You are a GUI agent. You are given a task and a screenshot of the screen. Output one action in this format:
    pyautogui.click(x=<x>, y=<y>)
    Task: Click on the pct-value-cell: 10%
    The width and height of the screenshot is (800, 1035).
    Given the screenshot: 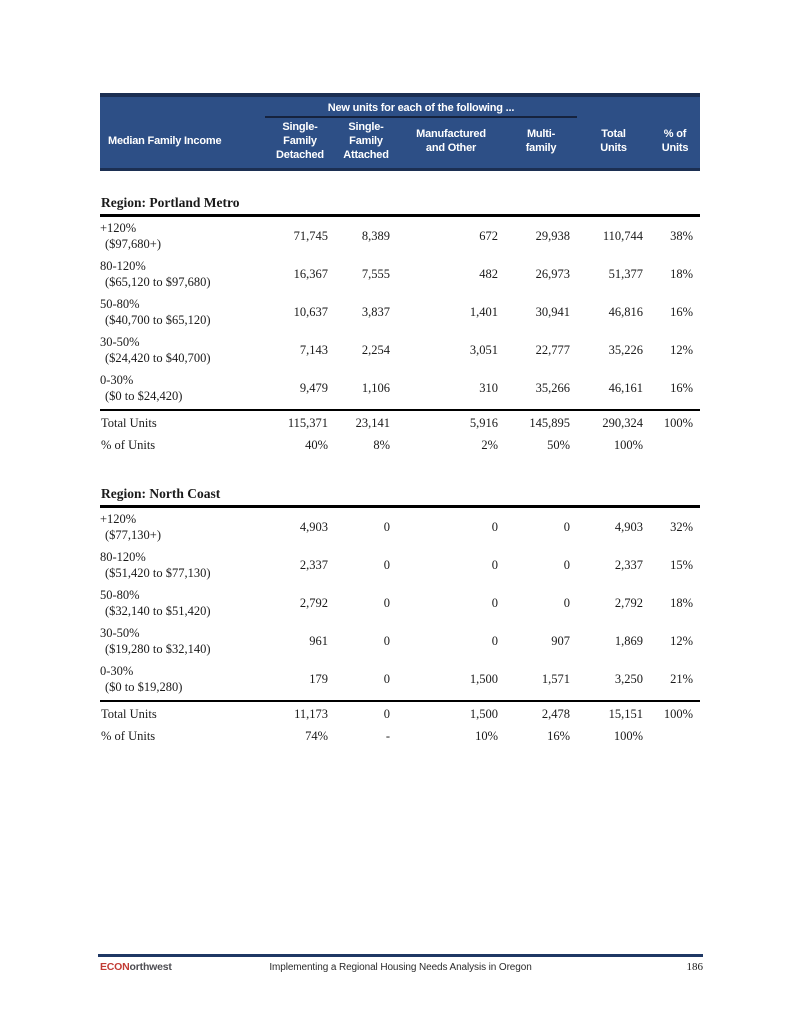 What is the action you would take?
    pyautogui.click(x=486, y=735)
    